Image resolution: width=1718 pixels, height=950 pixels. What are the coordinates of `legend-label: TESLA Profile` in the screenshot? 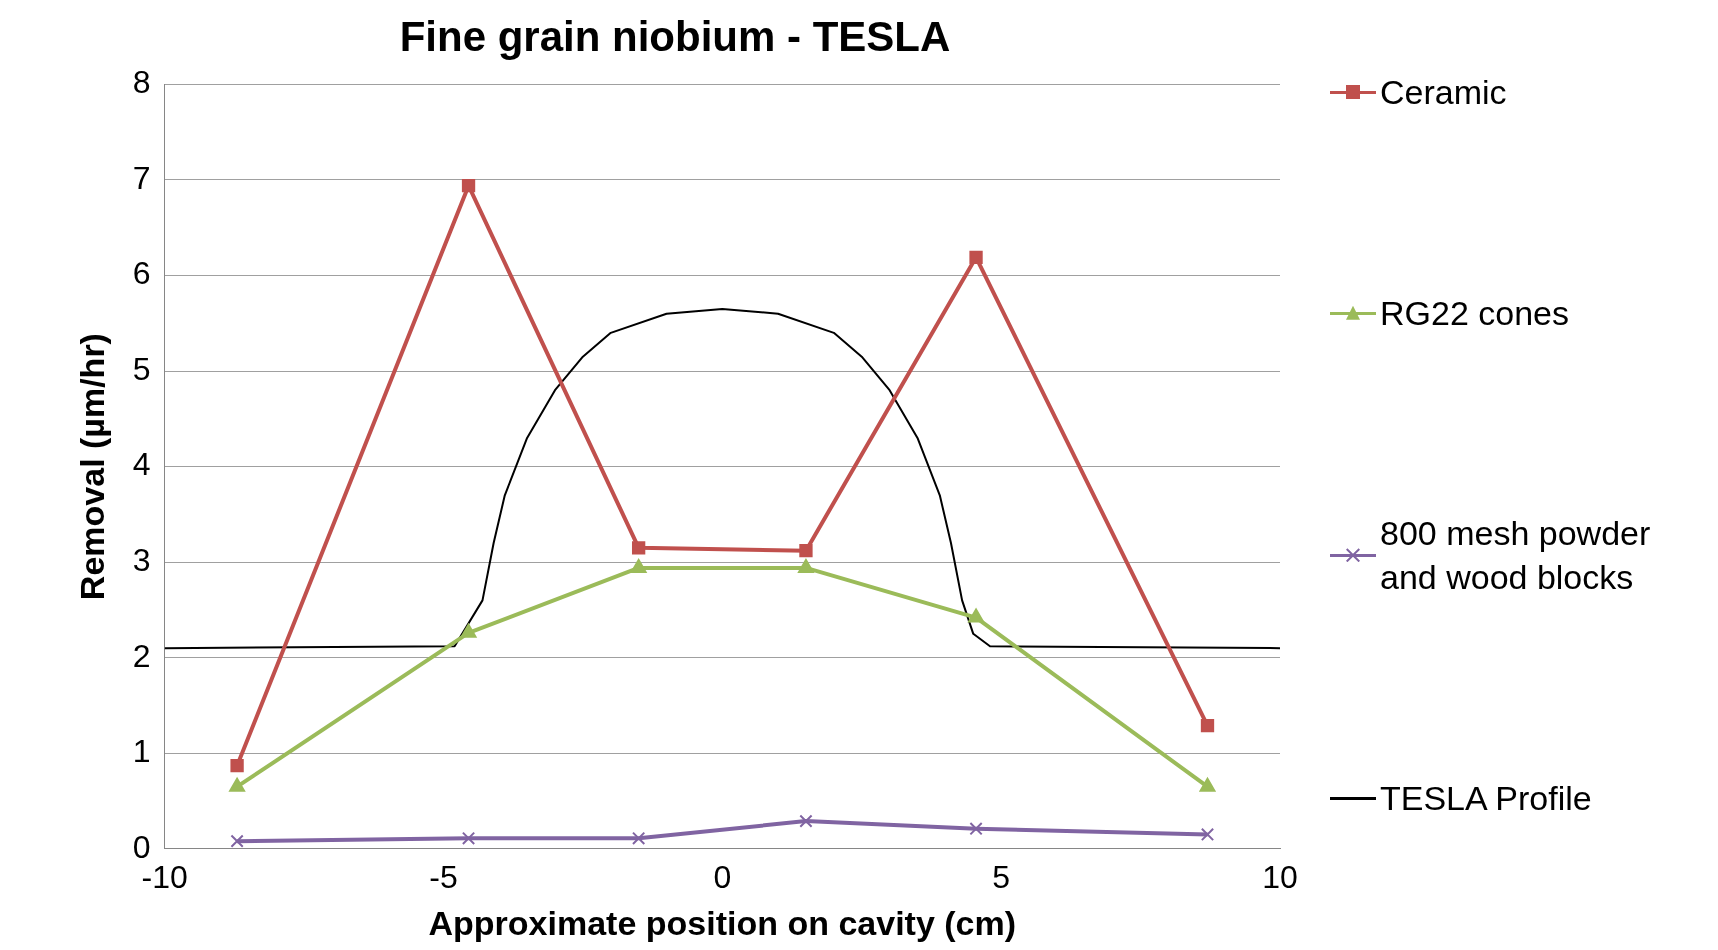 It's located at (1486, 798).